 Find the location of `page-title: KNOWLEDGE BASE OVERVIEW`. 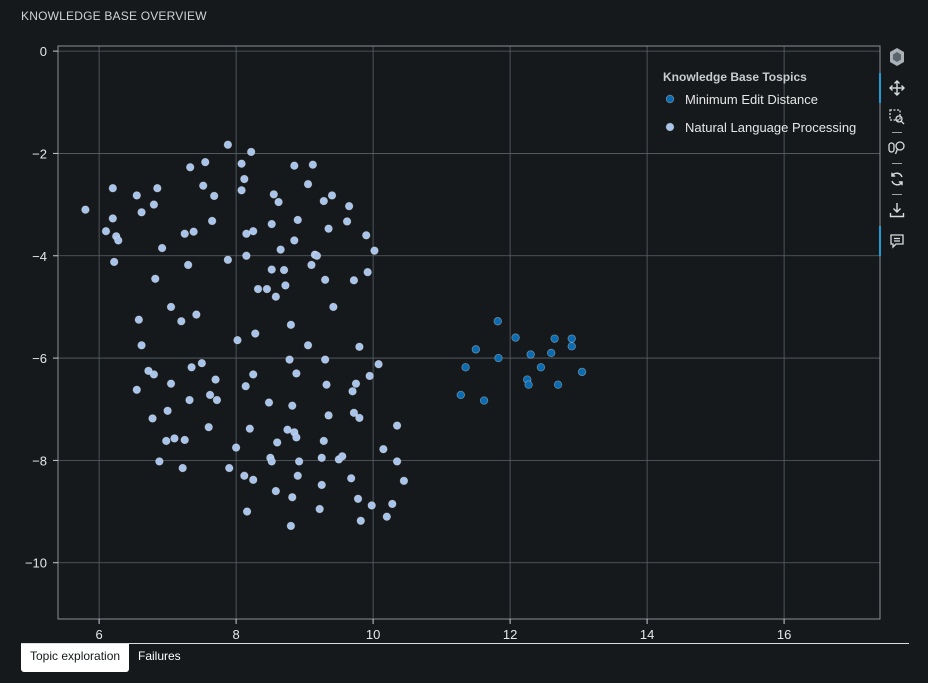

page-title: KNOWLEDGE BASE OVERVIEW is located at coordinates (114, 16).